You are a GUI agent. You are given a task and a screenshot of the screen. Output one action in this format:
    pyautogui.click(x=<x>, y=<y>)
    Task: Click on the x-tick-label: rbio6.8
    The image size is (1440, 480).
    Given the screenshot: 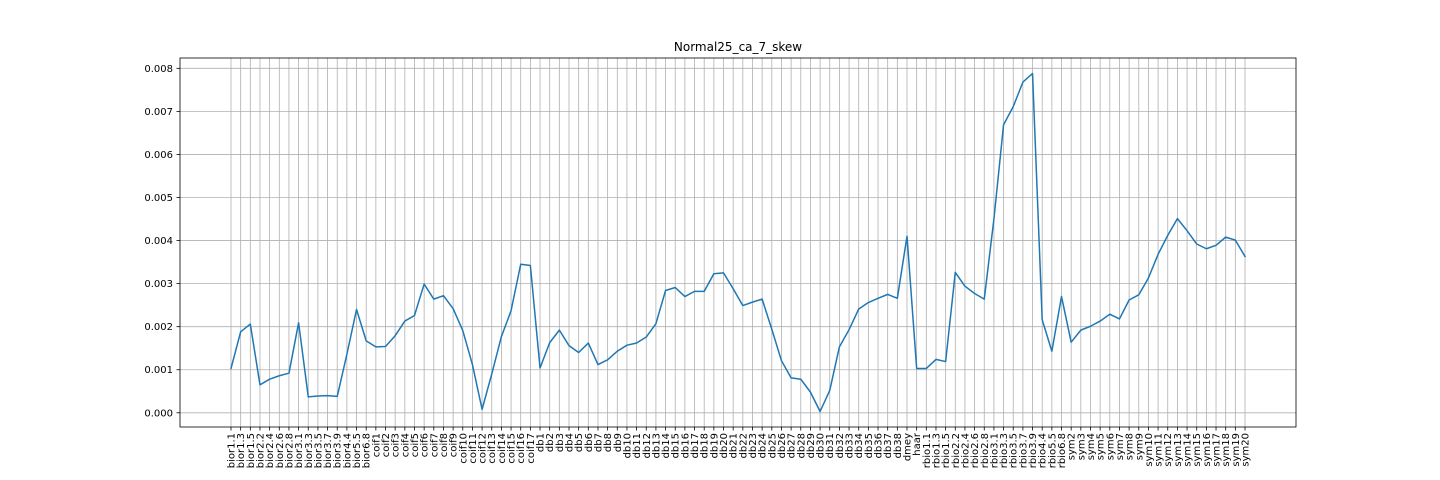 What is the action you would take?
    pyautogui.click(x=1062, y=450)
    